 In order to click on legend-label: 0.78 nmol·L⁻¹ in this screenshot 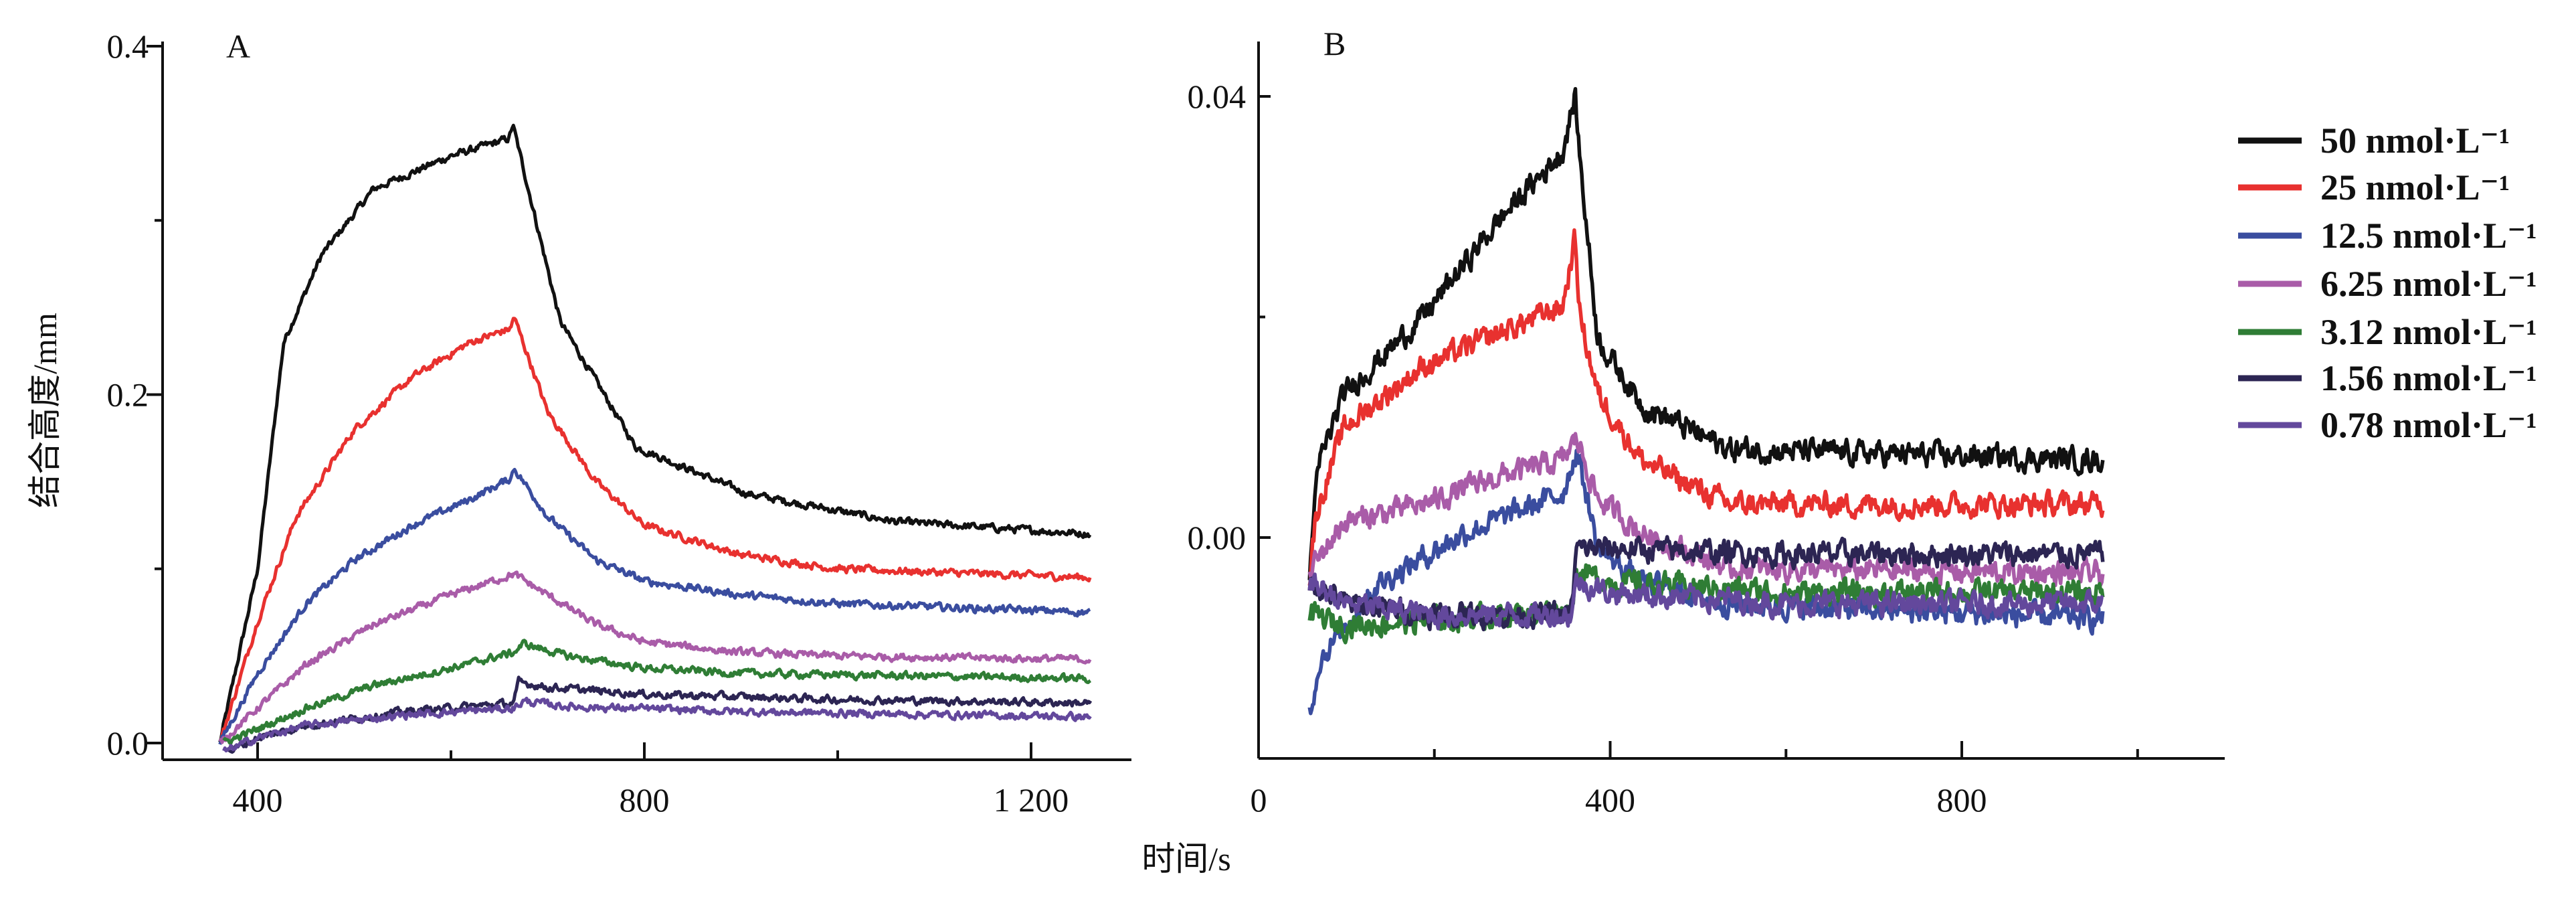, I will do `click(2428, 425)`.